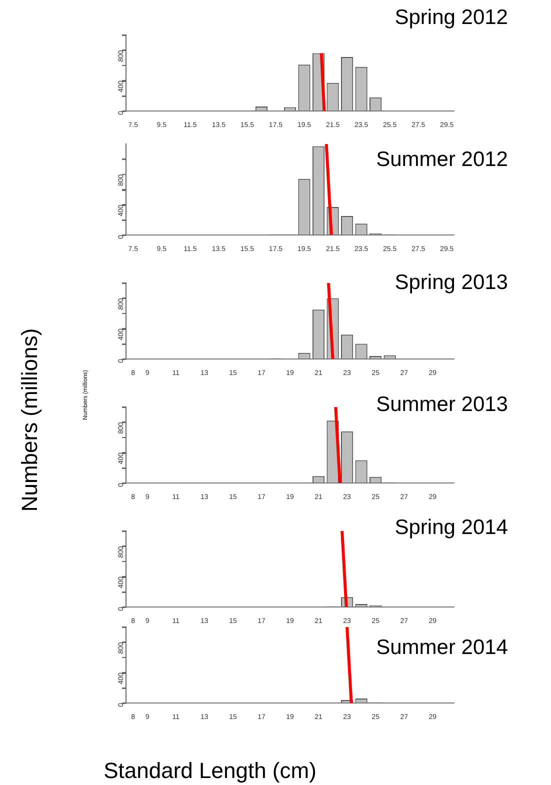  What do you see at coordinates (451, 283) in the screenshot?
I see `chart-title: Spring 2013` at bounding box center [451, 283].